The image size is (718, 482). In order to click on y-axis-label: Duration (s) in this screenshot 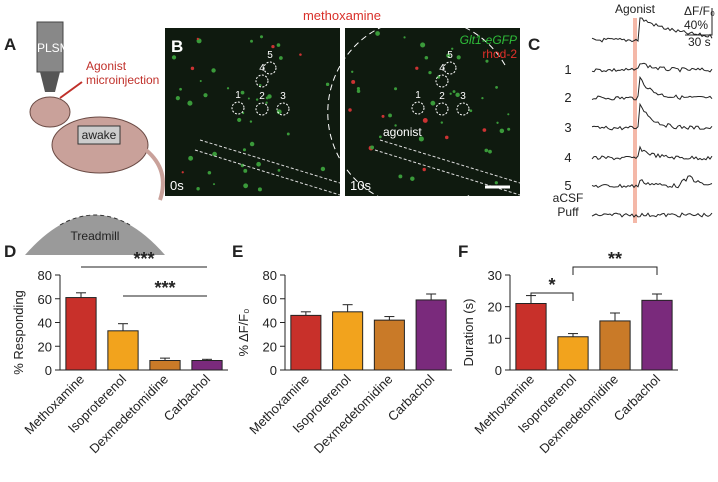, I will do `click(468, 333)`.